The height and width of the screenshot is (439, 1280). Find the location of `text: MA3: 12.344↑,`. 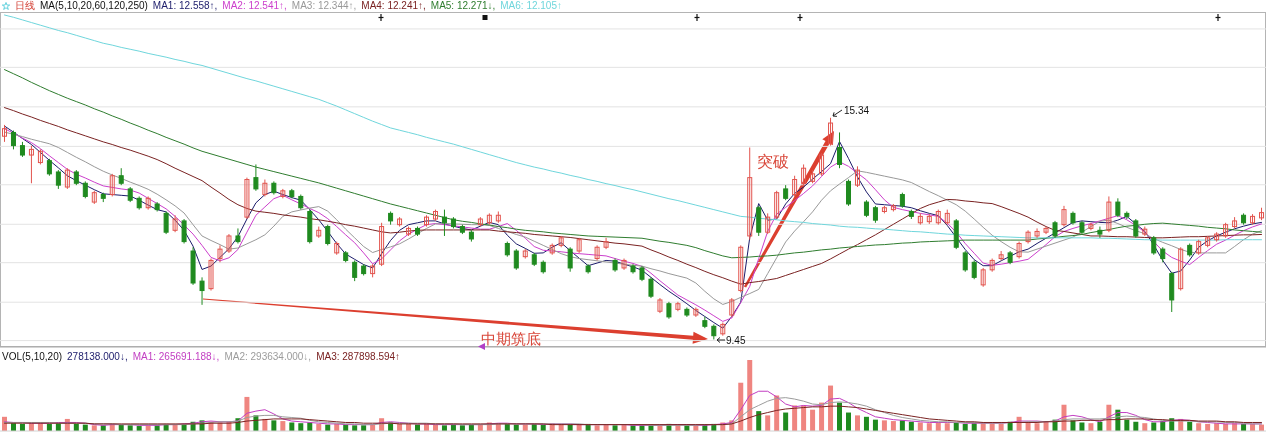

text: MA3: 12.344↑, is located at coordinates (324, 6).